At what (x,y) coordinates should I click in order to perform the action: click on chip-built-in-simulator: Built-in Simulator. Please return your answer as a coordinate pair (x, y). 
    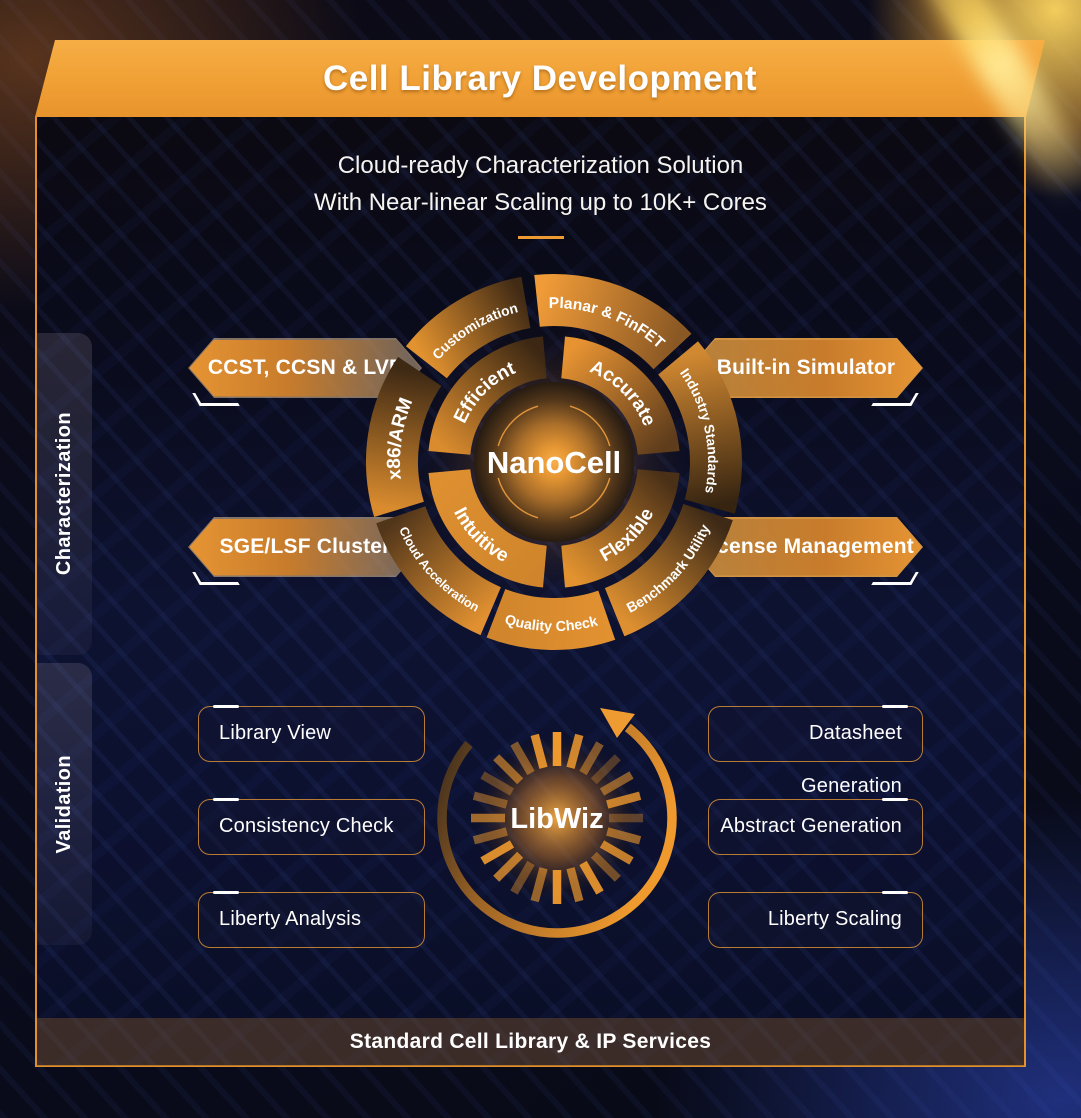
    Looking at the image, I should click on (806, 372).